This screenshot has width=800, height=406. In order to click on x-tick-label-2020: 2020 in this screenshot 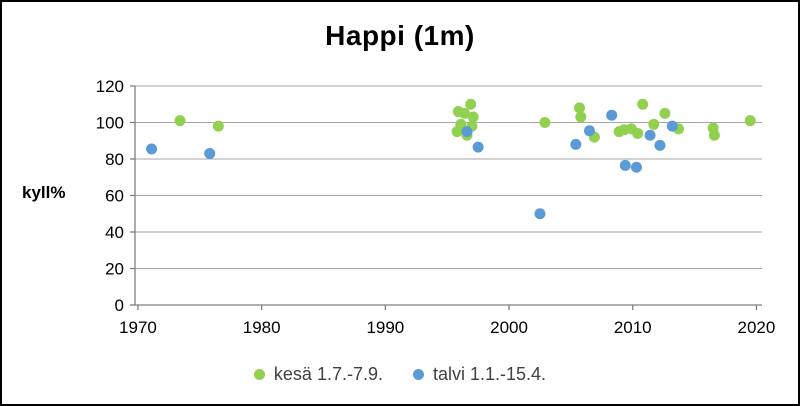, I will do `click(757, 327)`.